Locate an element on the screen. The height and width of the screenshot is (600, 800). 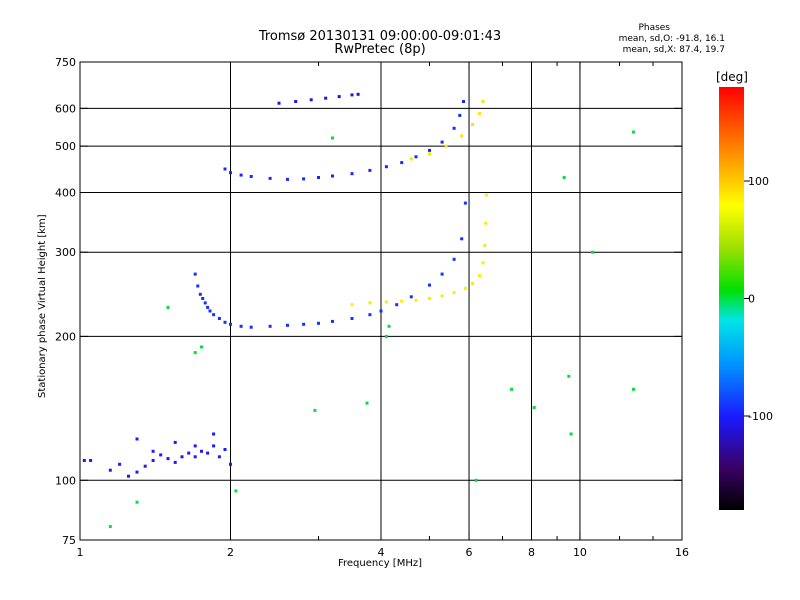
colorbar-ticks: 100 0 -100 is located at coordinates (758, 299).